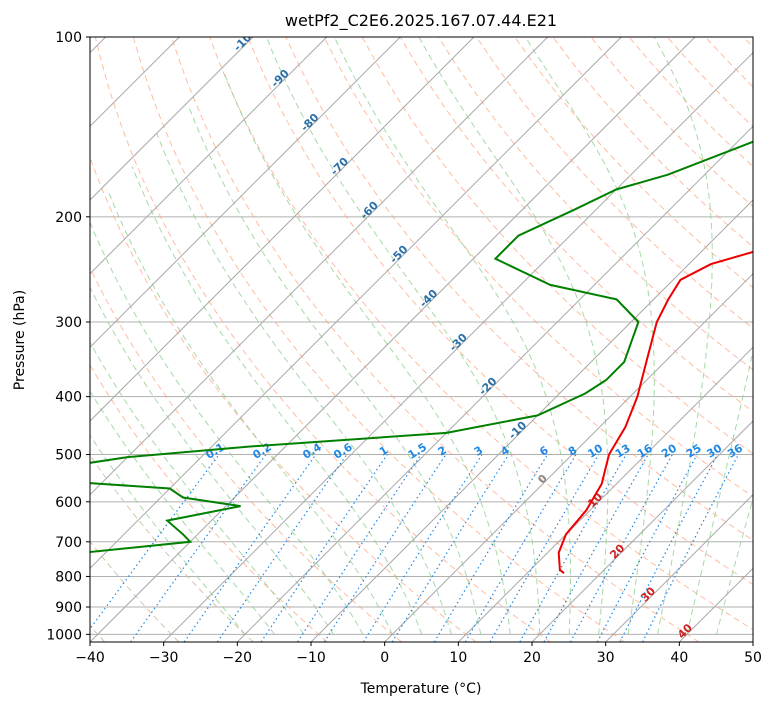  I want to click on isotherm-label: -30, so click(458, 342).